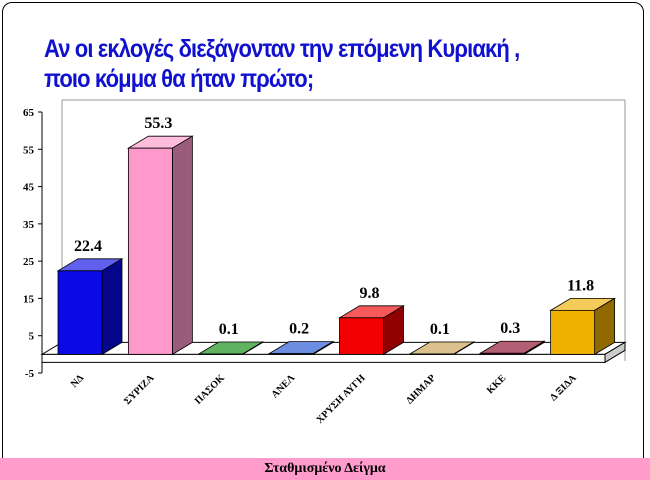  What do you see at coordinates (497, 384) in the screenshot?
I see `x-tick-label: ΚΚΕ` at bounding box center [497, 384].